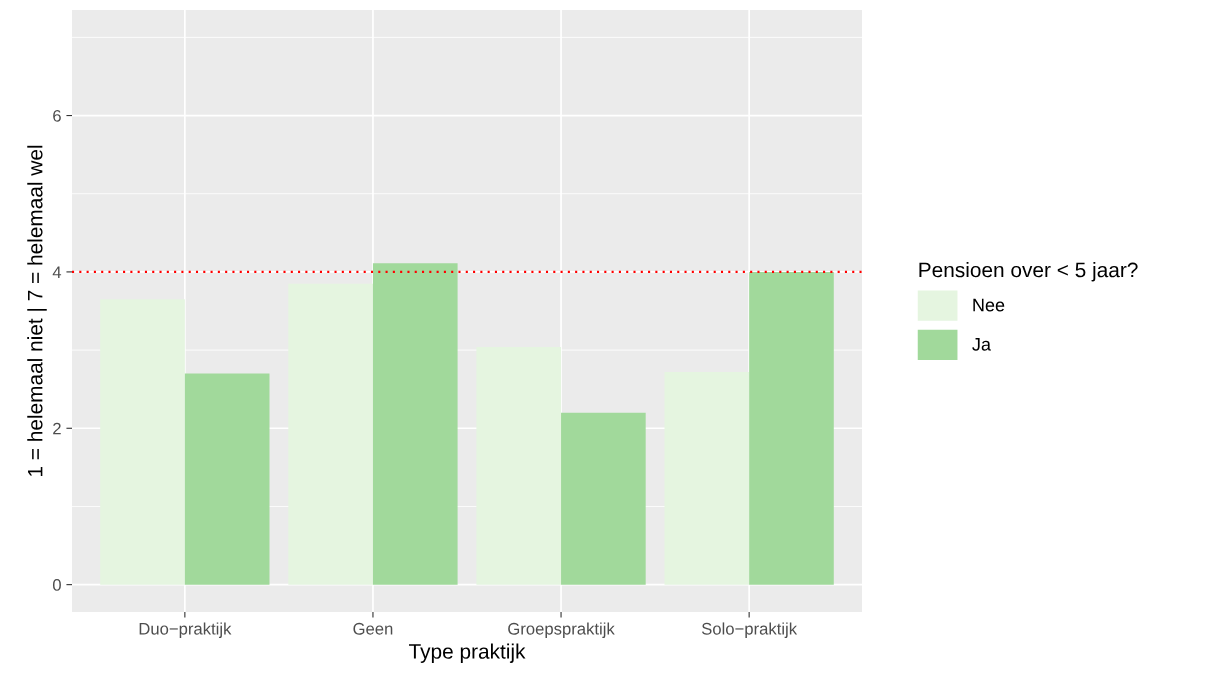 The height and width of the screenshot is (686, 1223). I want to click on legend-label: Nee, so click(989, 305).